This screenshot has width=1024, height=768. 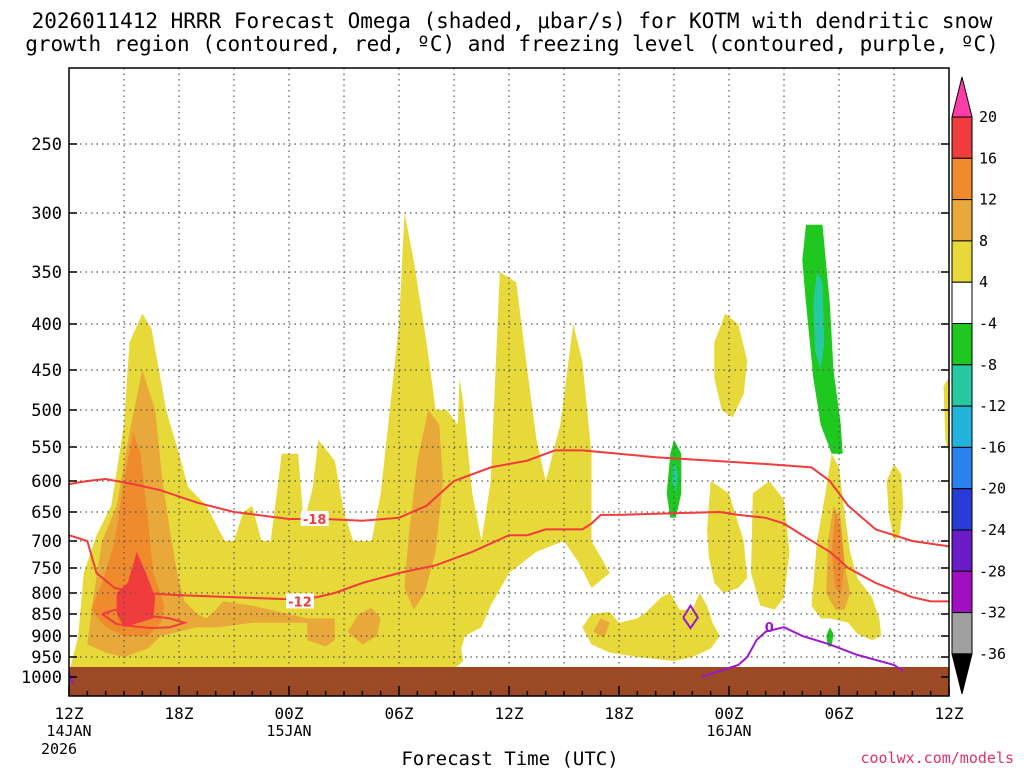 I want to click on y-tick-label: 400, so click(x=46, y=325).